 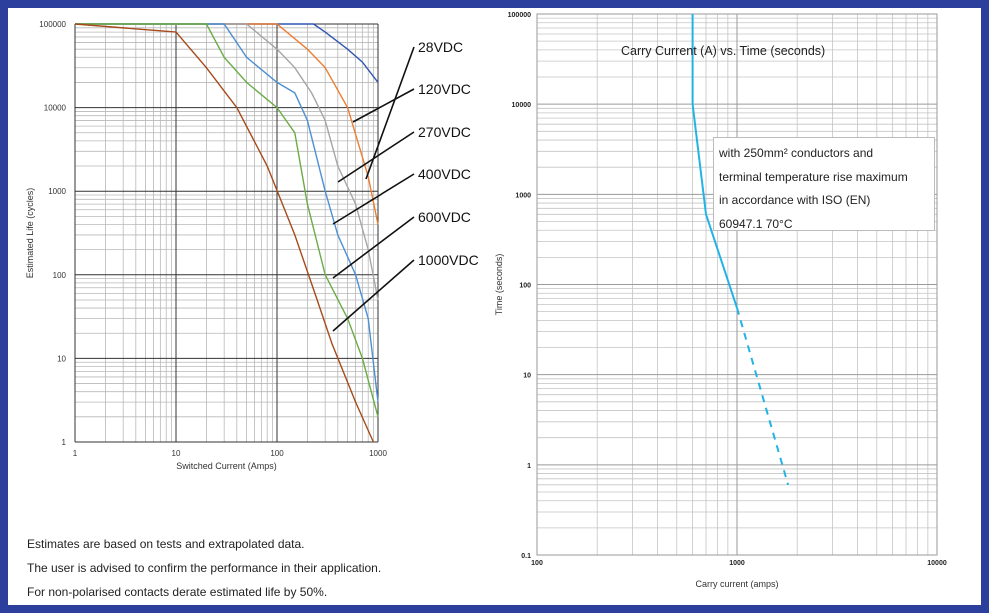 I want to click on y-tick-label: 0.1, so click(x=526, y=556).